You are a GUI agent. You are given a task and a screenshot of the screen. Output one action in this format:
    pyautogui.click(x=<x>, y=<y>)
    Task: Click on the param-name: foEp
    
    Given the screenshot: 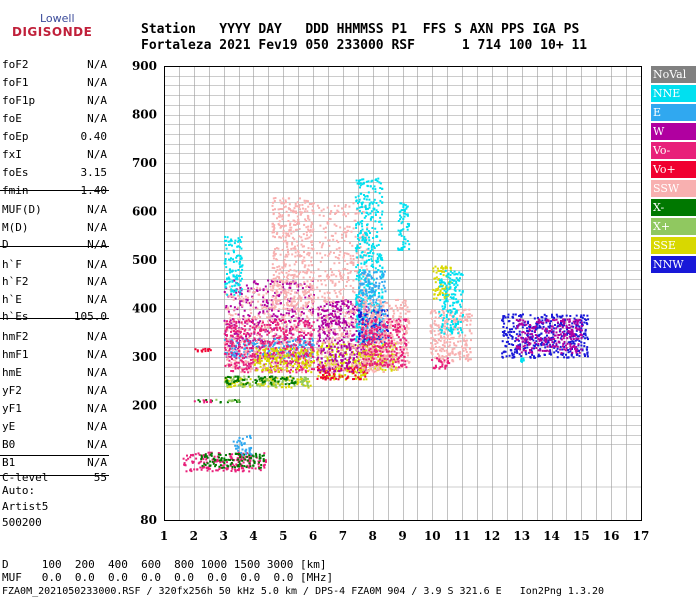 What is the action you would take?
    pyautogui.click(x=15, y=136)
    